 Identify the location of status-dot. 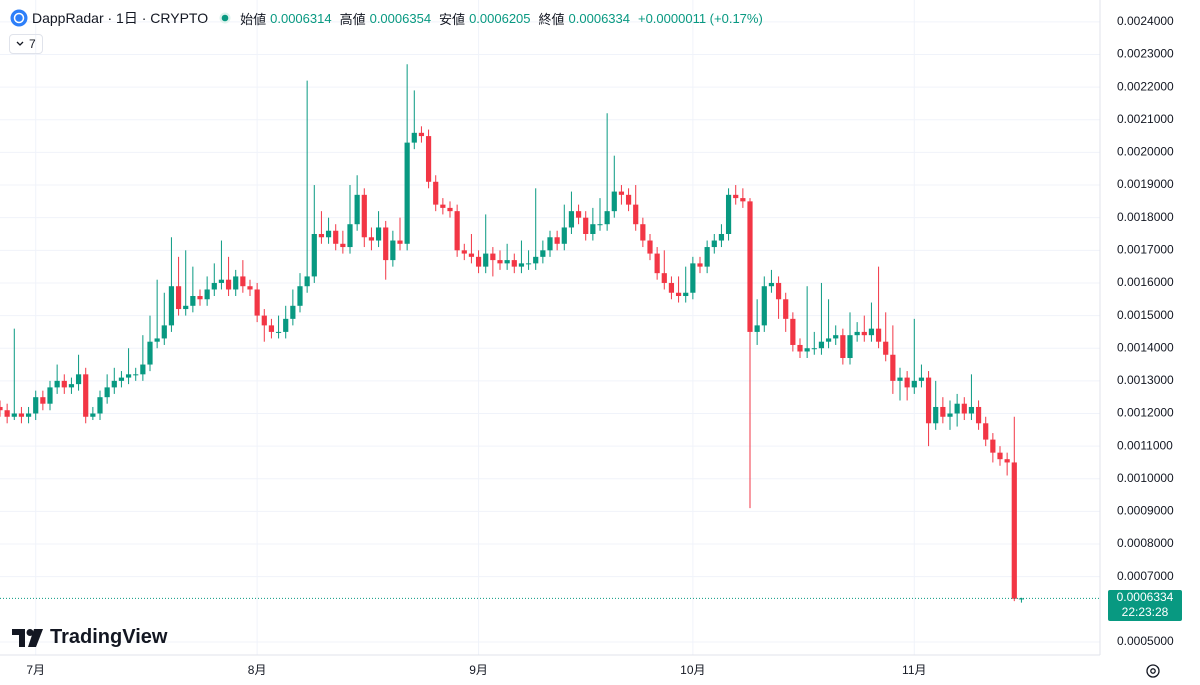
(225, 18).